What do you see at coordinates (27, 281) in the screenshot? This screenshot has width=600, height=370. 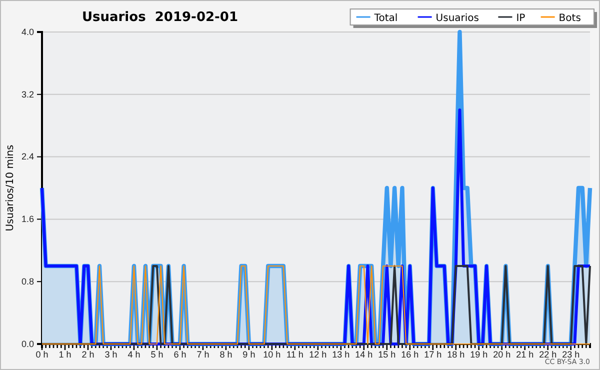 I see `y-tick-label: 0.8` at bounding box center [27, 281].